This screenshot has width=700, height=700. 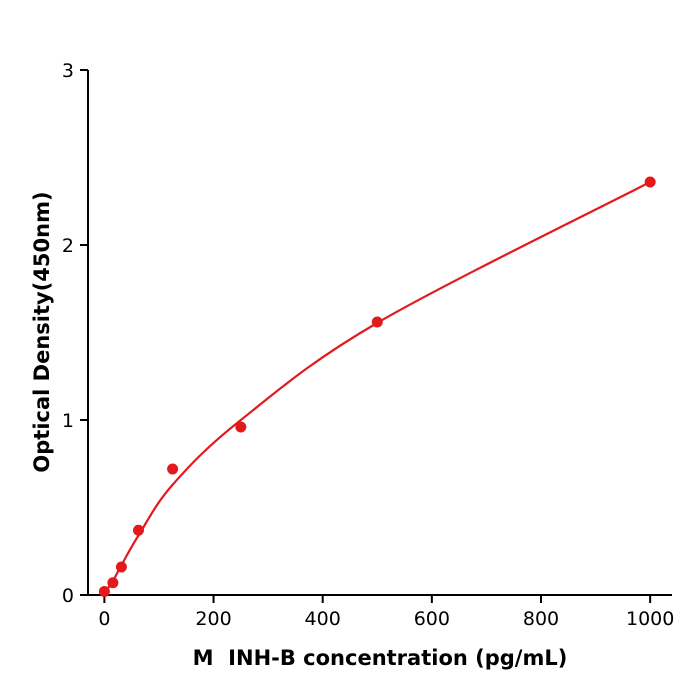 What do you see at coordinates (68, 71) in the screenshot?
I see `y-tick-label: 3` at bounding box center [68, 71].